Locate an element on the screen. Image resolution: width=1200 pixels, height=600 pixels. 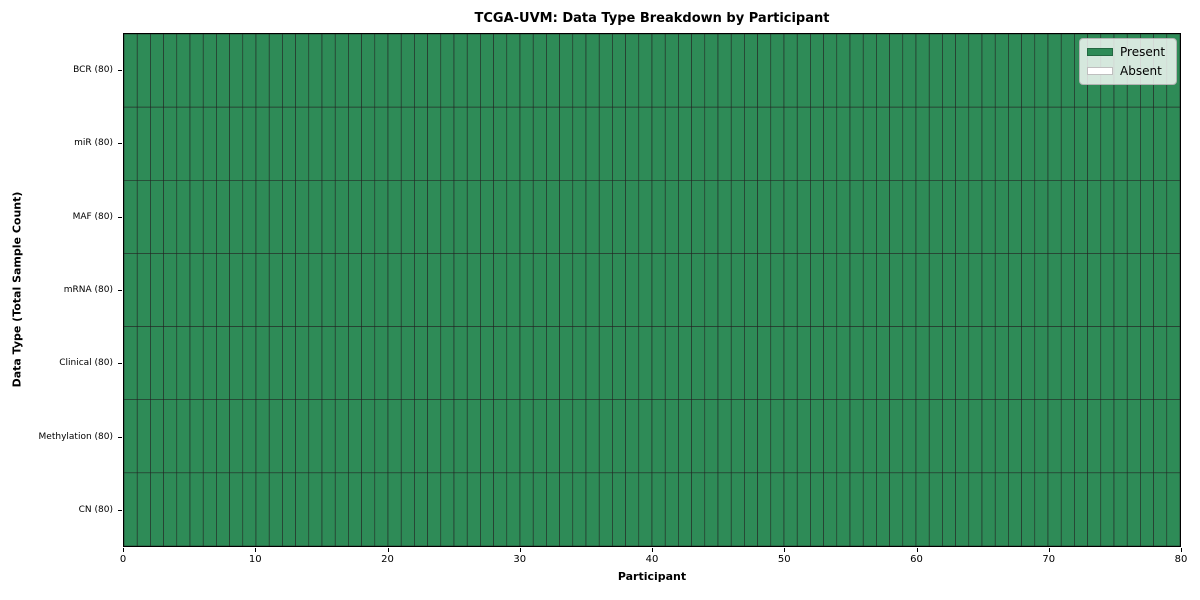
x-tick-label: 0 is located at coordinates (123, 559).